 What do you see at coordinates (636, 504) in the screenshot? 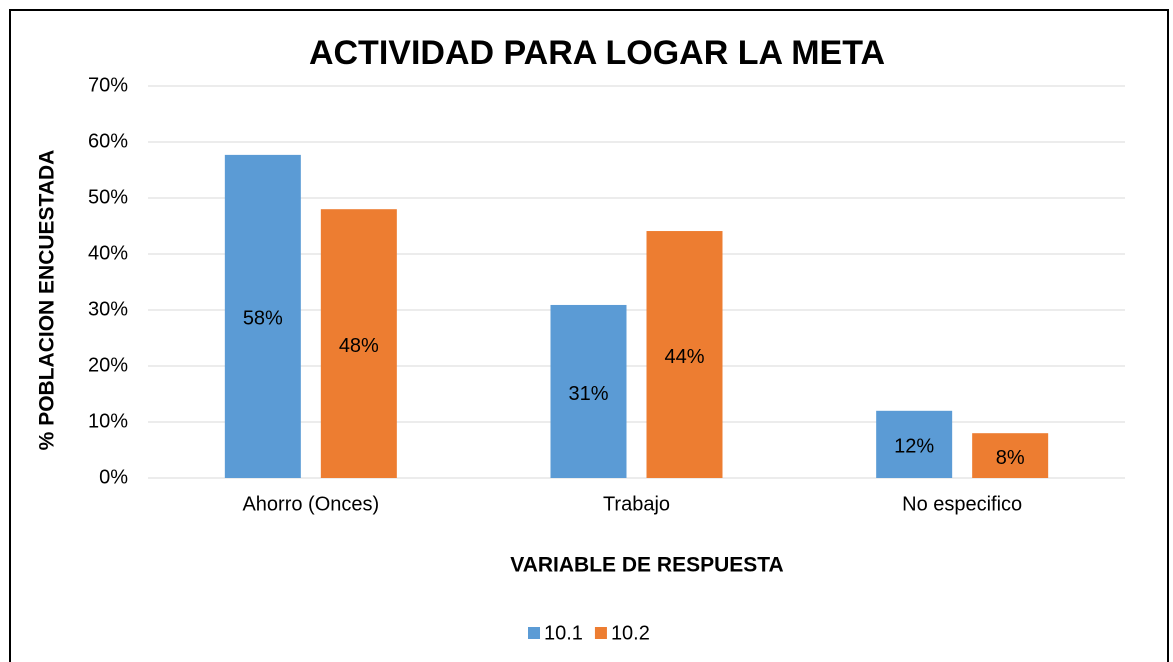
I see `x-tick-label: Trabajo` at bounding box center [636, 504].